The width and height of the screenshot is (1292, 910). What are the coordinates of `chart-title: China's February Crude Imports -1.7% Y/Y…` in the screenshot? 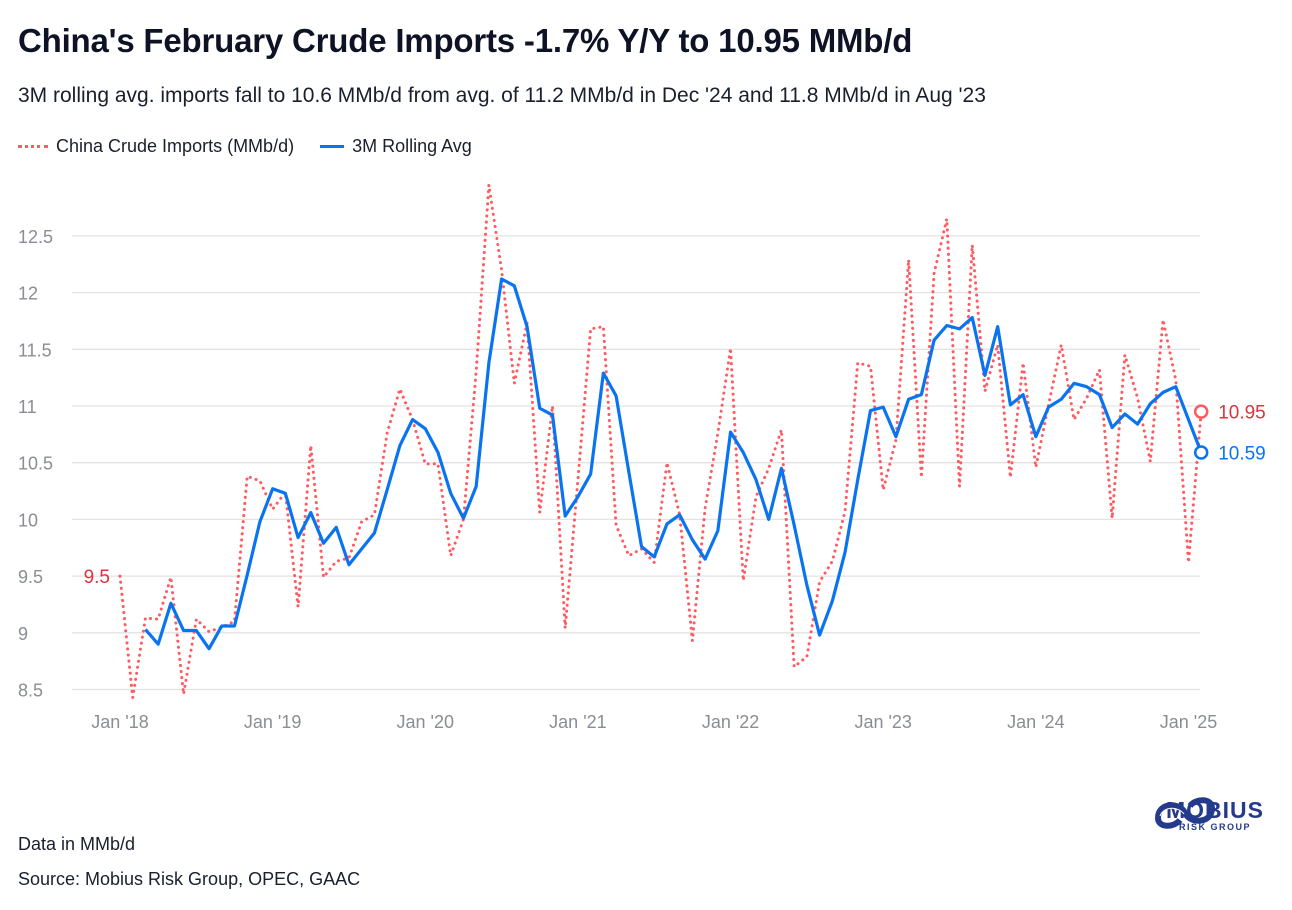 It's located at (465, 40).